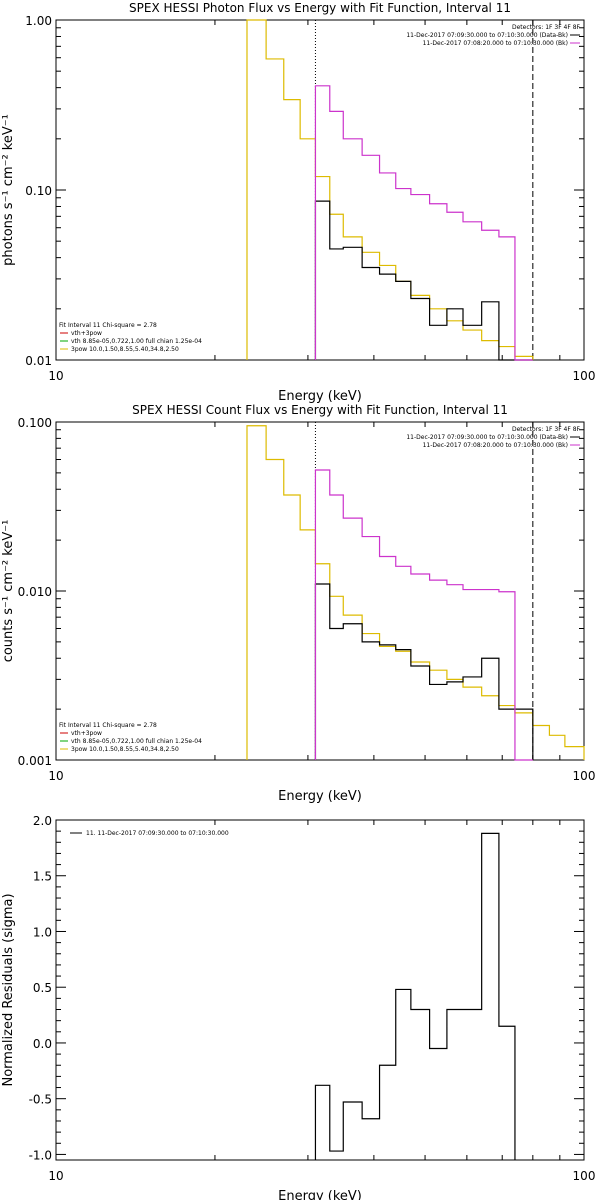 The image size is (600, 1200). What do you see at coordinates (40, 1100) in the screenshot?
I see `y-tick-label: -0.5` at bounding box center [40, 1100].